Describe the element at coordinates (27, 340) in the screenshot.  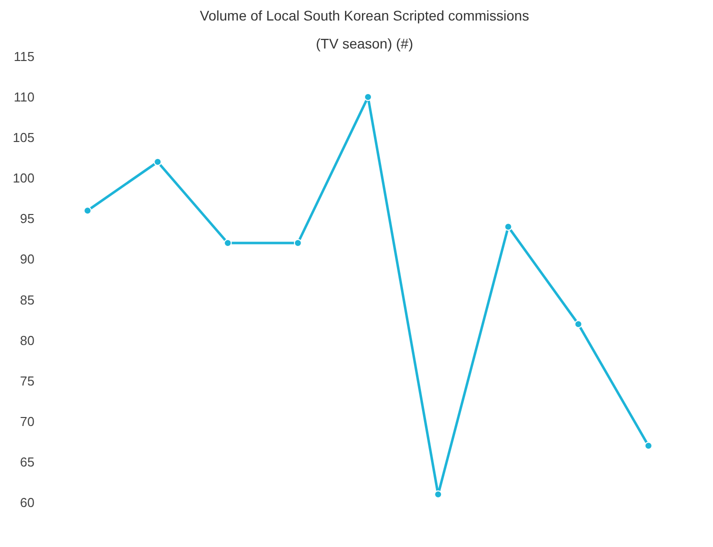
I see `y-tick-label: 80` at that location.